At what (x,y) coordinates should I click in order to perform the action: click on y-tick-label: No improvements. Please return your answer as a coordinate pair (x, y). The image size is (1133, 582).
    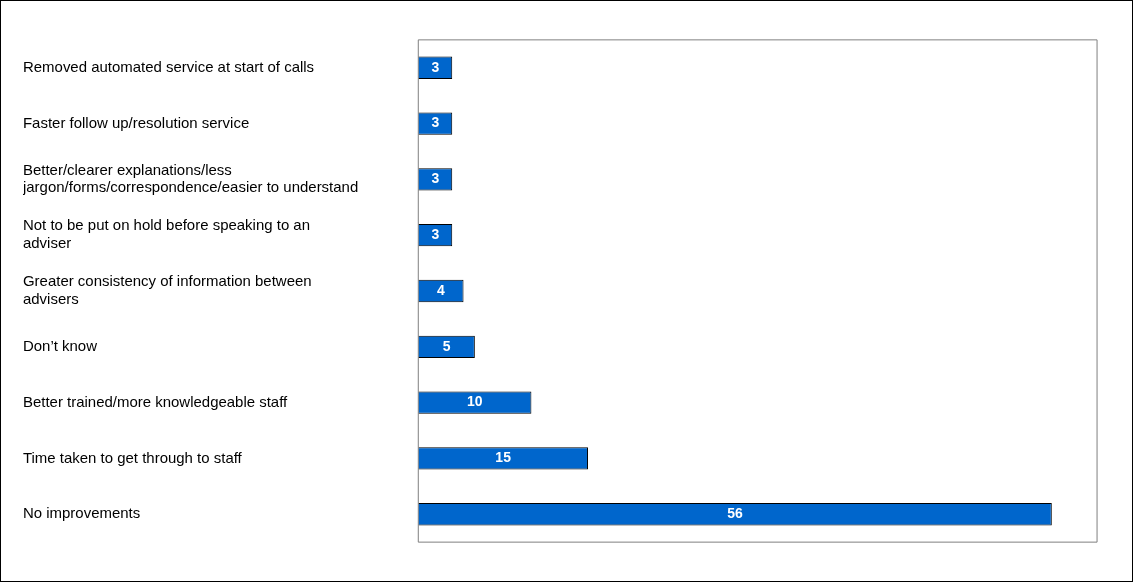
    Looking at the image, I should click on (81, 513).